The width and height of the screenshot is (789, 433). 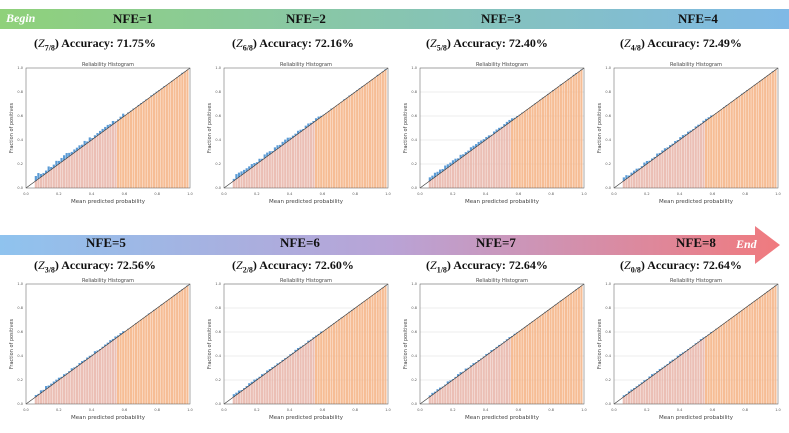 I want to click on y-tick-label: 1.0, so click(x=608, y=284).